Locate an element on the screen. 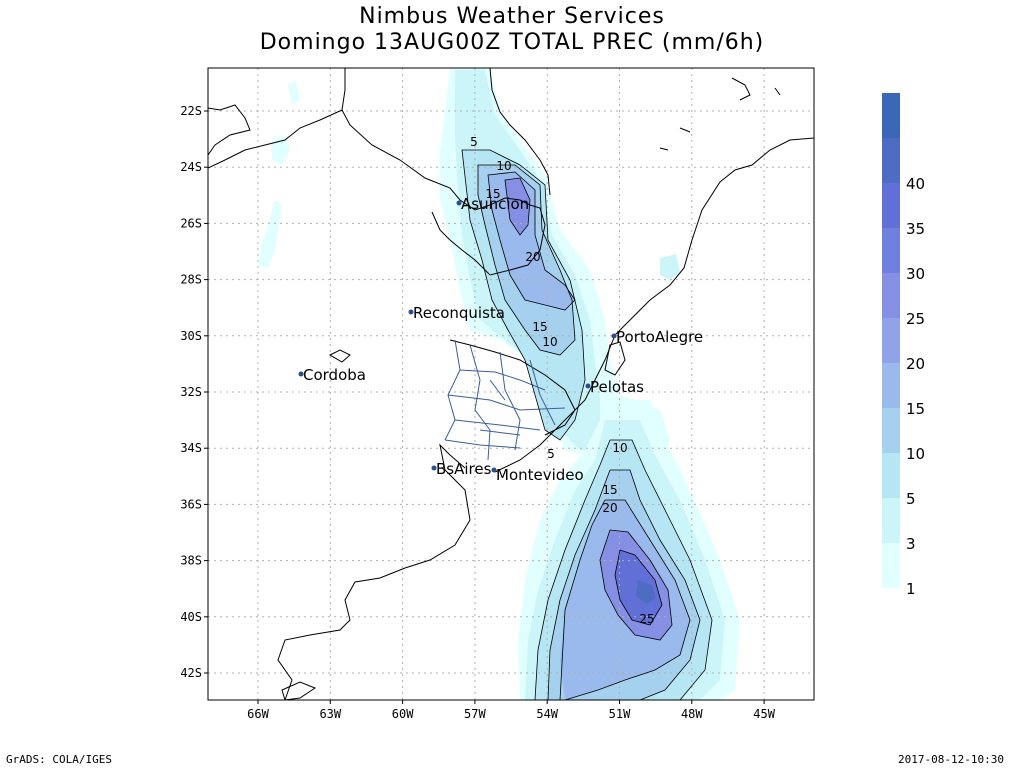 This screenshot has height=768, width=1024. lat-tick-label: 36S is located at coordinates (191, 504).